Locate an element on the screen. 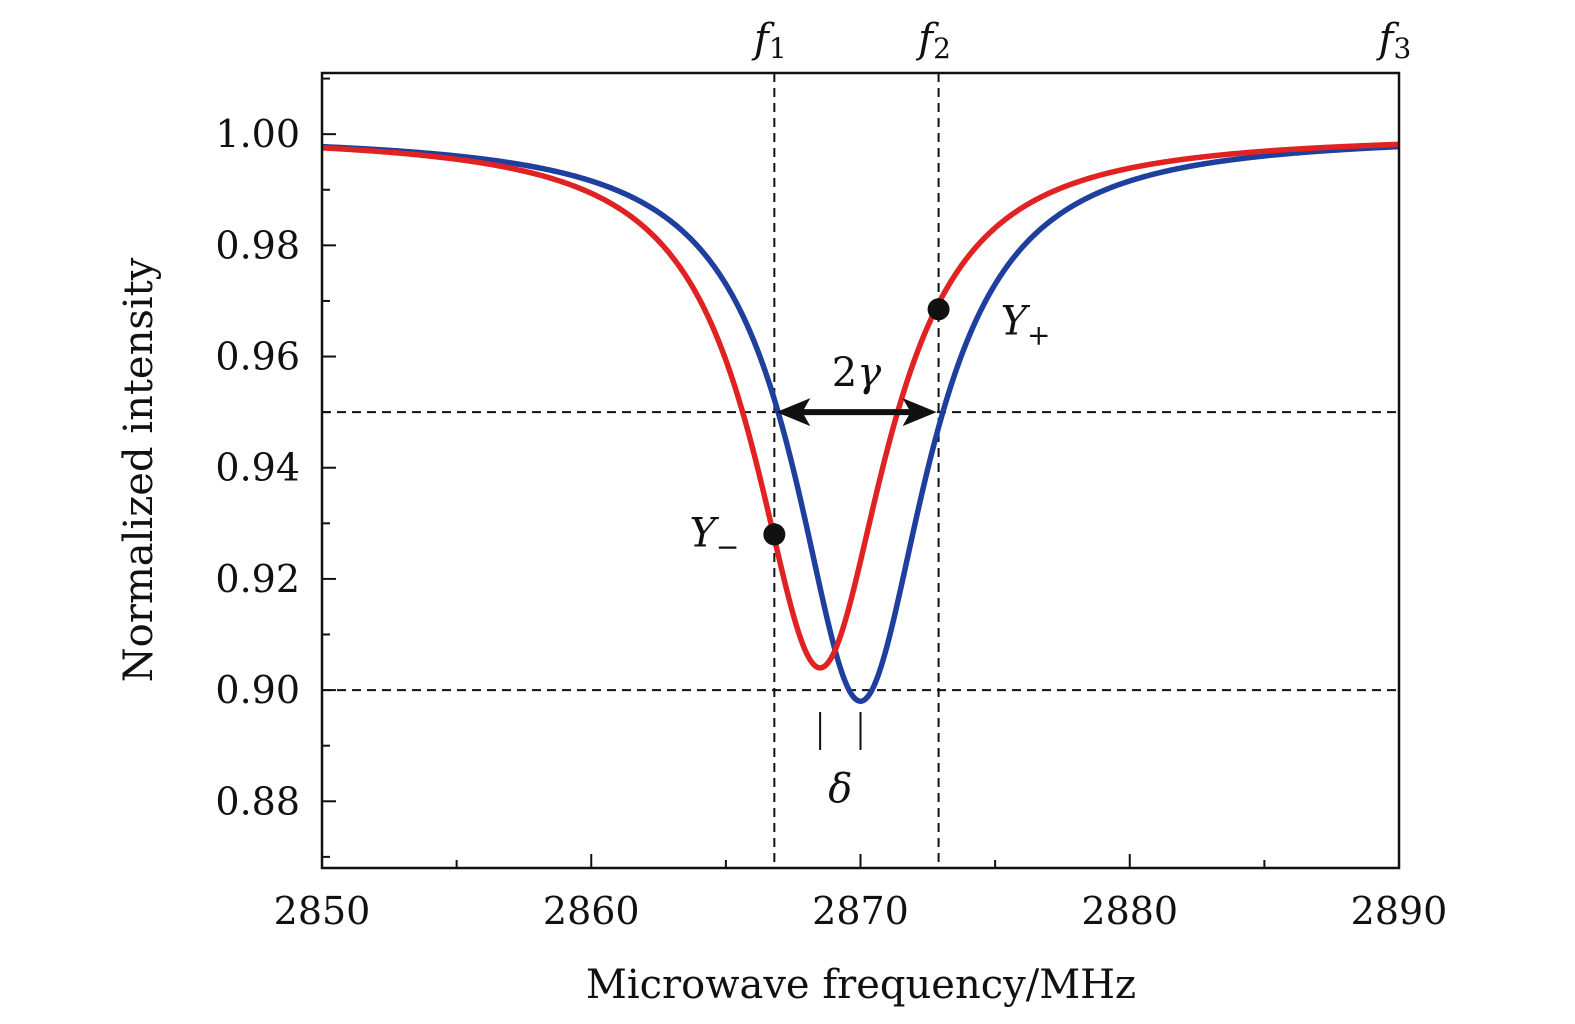 This screenshot has width=1575, height=1024. top-label-3: f3 is located at coordinates (1394, 40).